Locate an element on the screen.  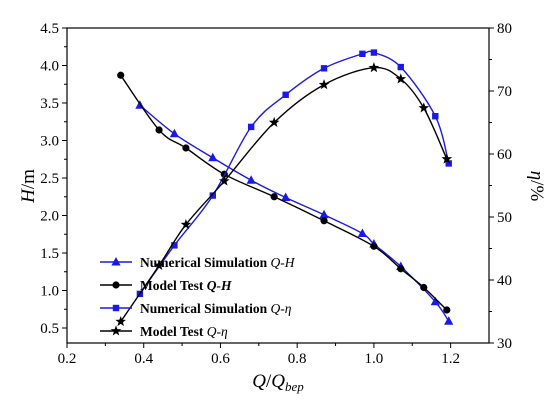
y-right-tick-label: 50 is located at coordinates (504, 218).